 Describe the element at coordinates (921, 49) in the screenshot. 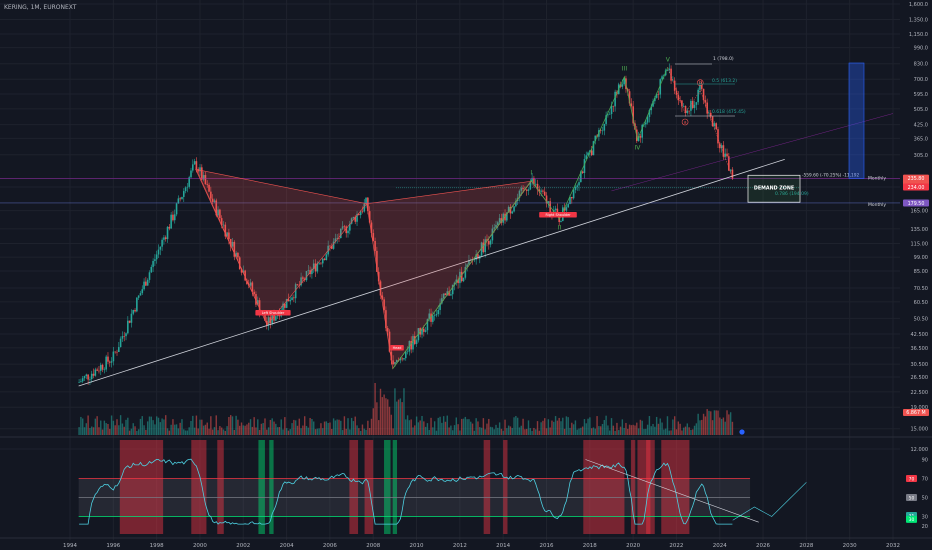

I see `y-tick-label: 990.0` at that location.